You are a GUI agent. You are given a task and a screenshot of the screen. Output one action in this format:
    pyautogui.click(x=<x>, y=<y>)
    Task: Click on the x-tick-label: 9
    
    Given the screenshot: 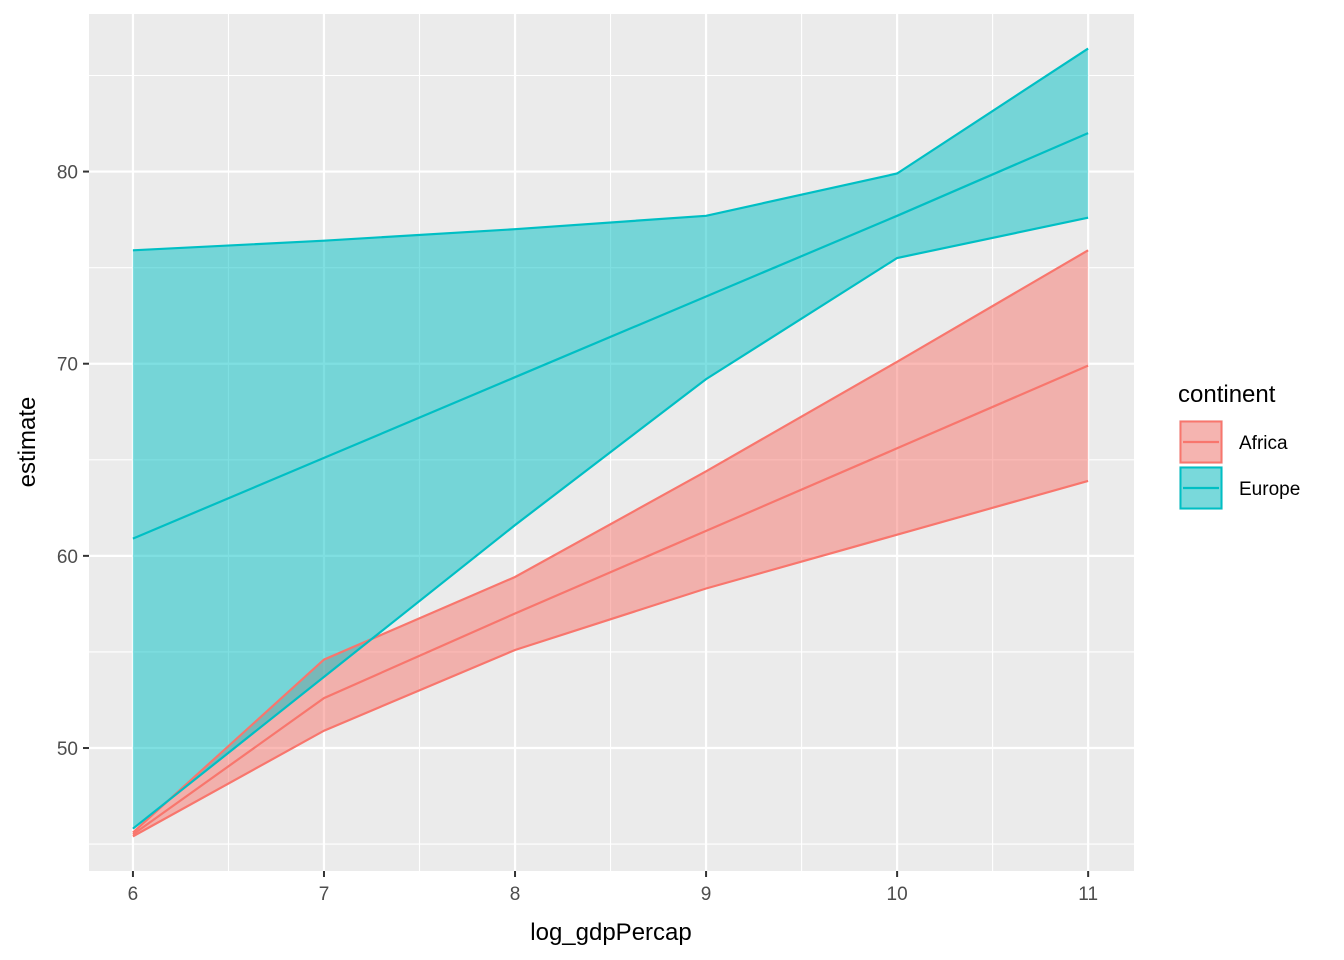 What is the action you would take?
    pyautogui.click(x=706, y=894)
    